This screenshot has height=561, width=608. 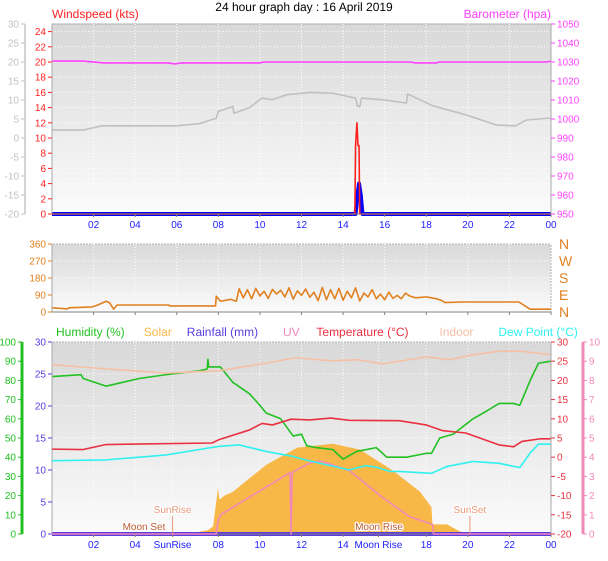 I want to click on y-tick-label: 22, so click(x=40, y=48).